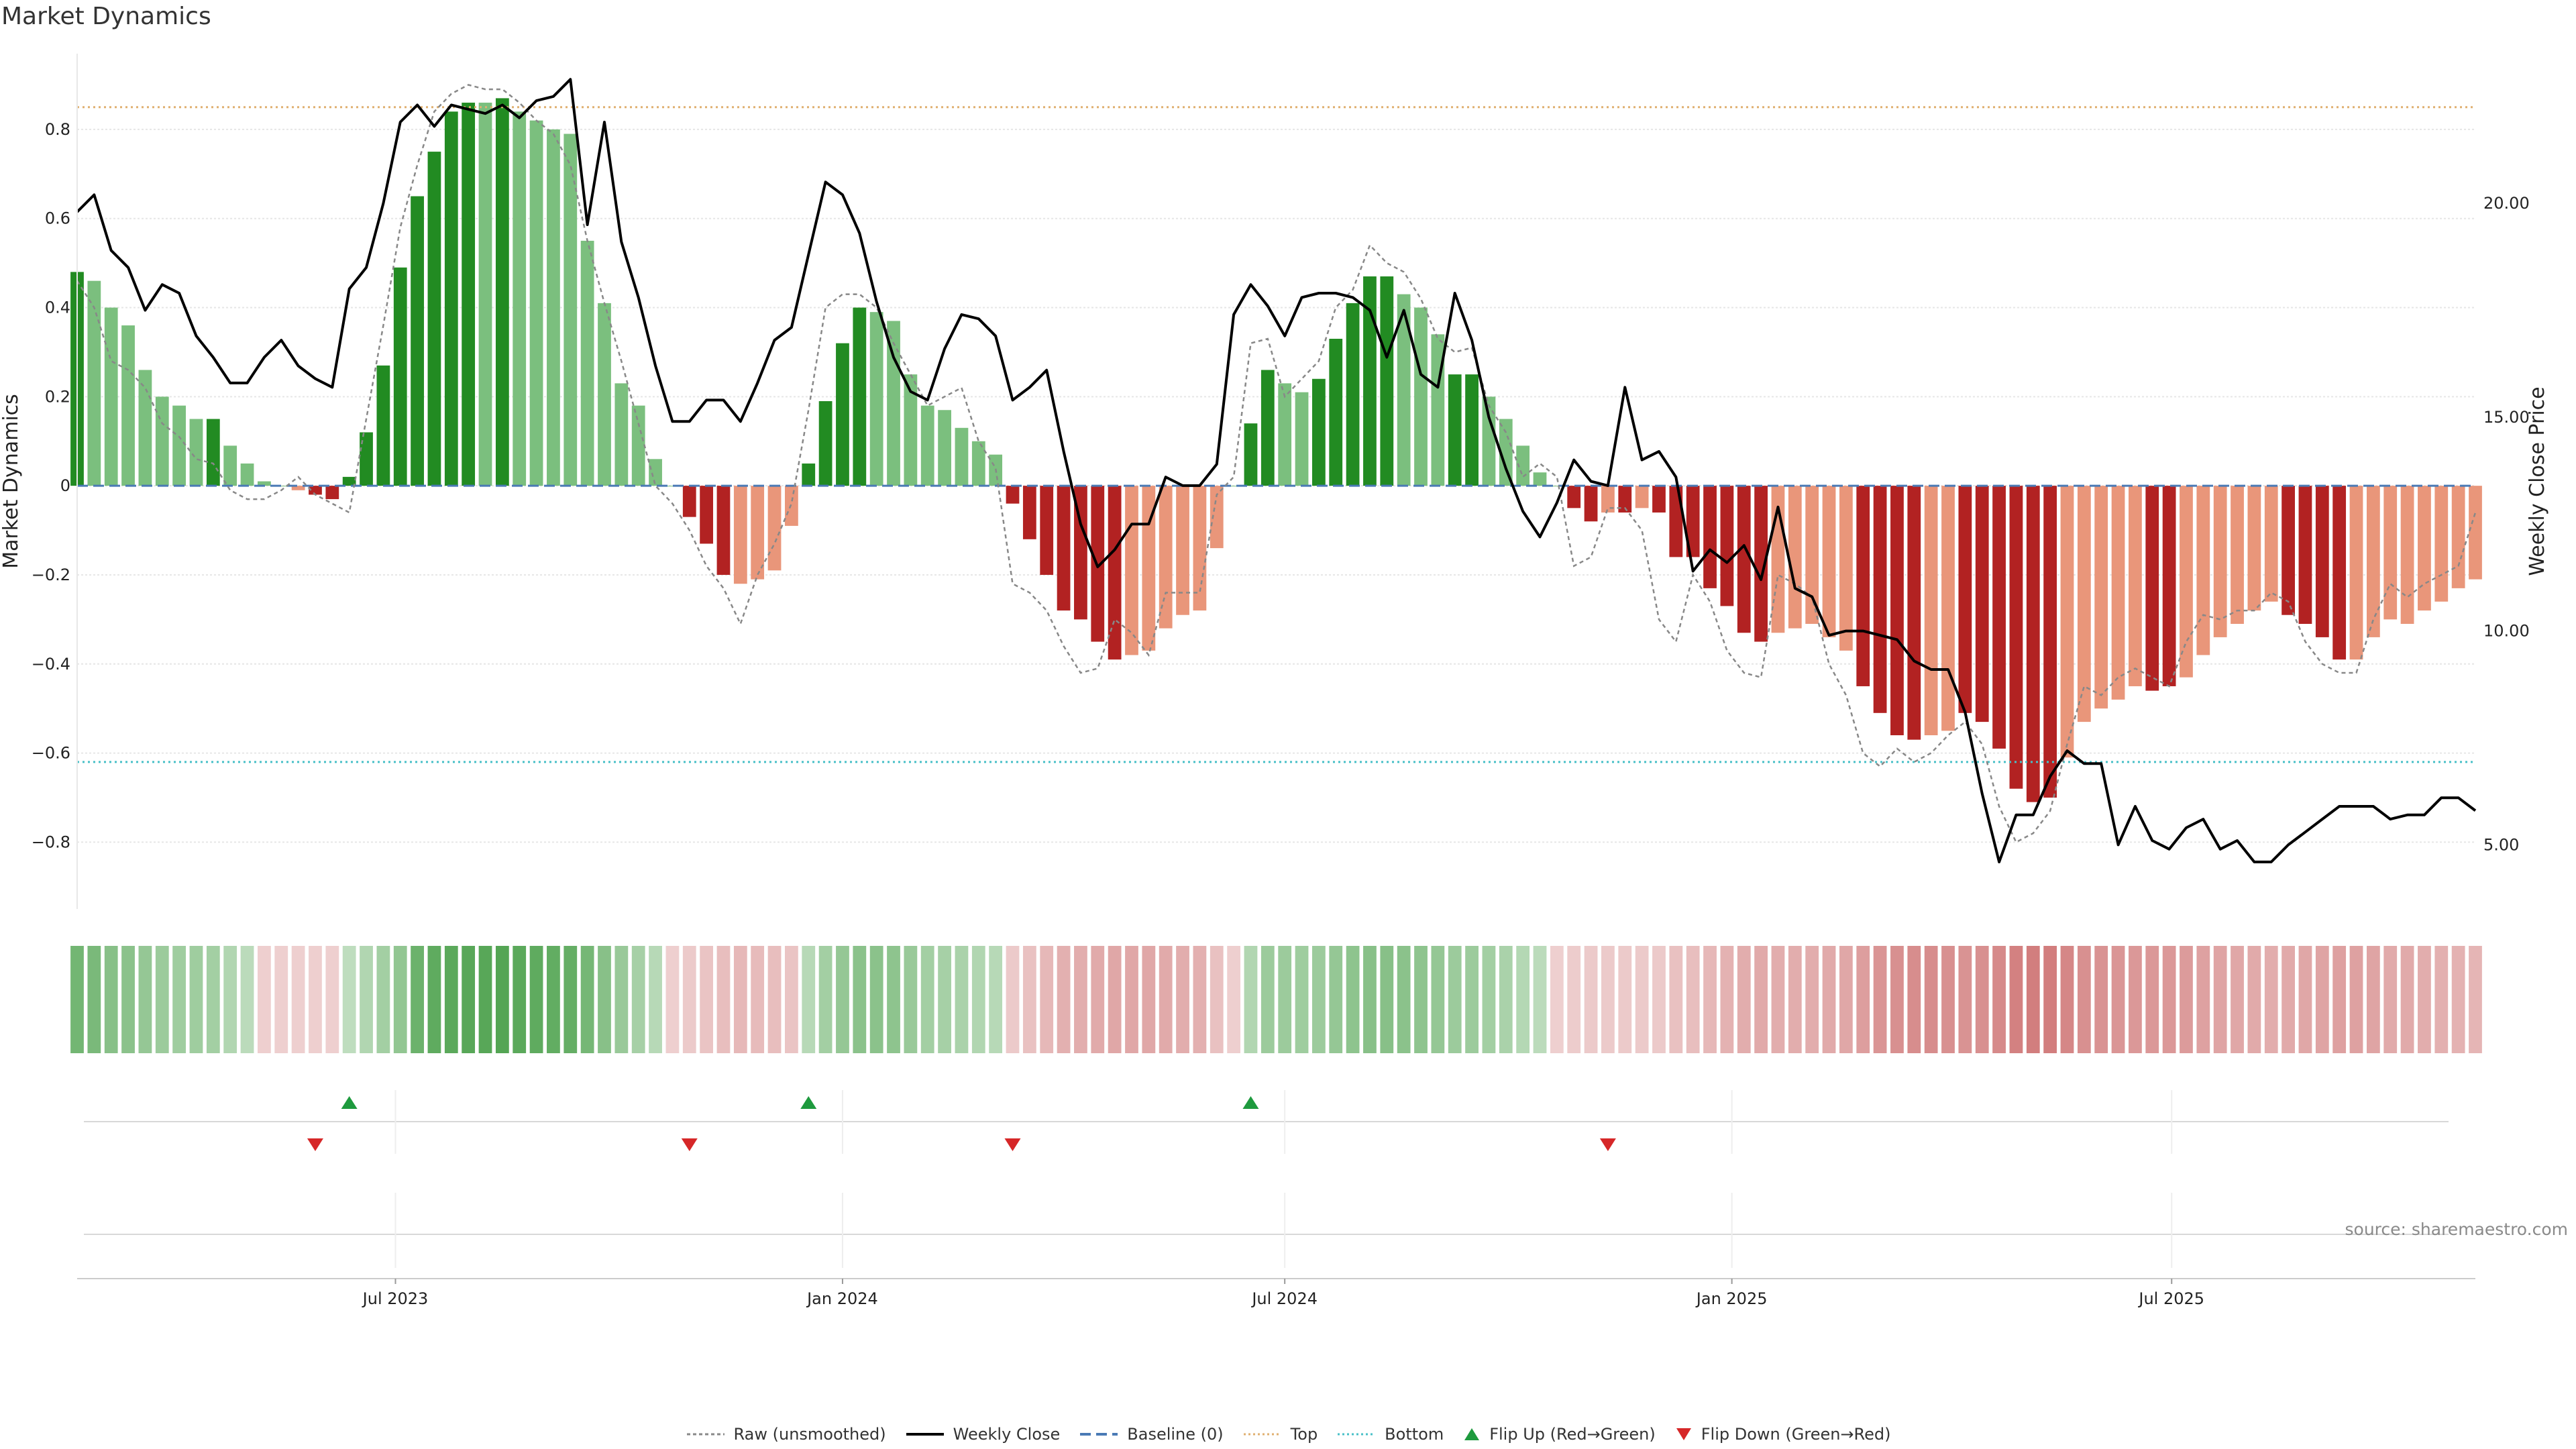 The height and width of the screenshot is (1449, 2576). What do you see at coordinates (1472, 1434) in the screenshot?
I see `flip-up-icon` at bounding box center [1472, 1434].